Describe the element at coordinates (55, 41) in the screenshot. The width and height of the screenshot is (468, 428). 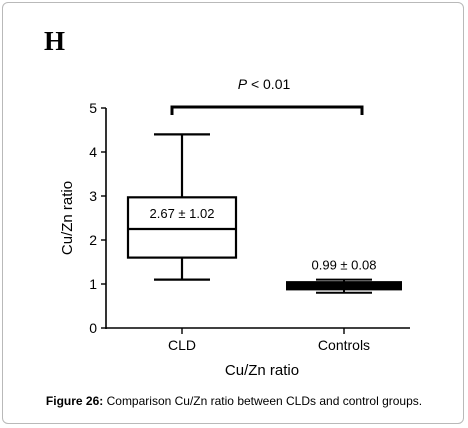
I see `panel-letter: H` at that location.